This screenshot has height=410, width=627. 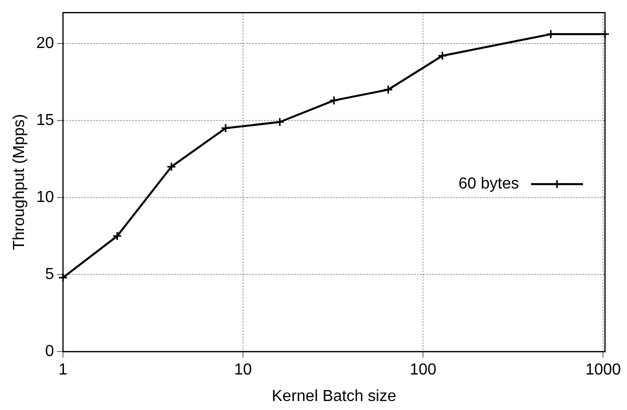 What do you see at coordinates (334, 396) in the screenshot?
I see `x-axis-title: Kernel Batch size` at bounding box center [334, 396].